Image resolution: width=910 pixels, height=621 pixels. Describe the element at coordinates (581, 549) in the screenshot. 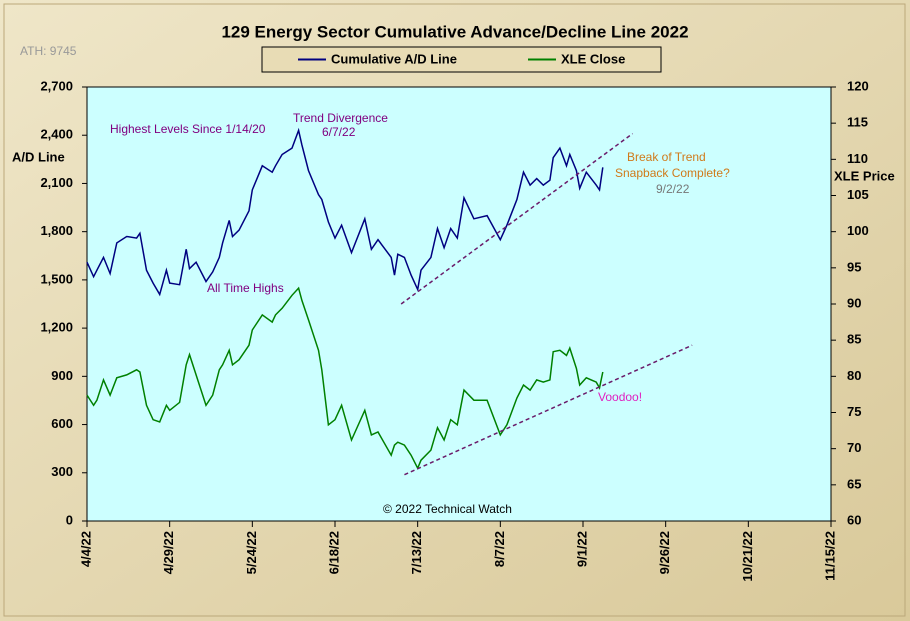

I see `x-tick-label: 9/1/22` at that location.